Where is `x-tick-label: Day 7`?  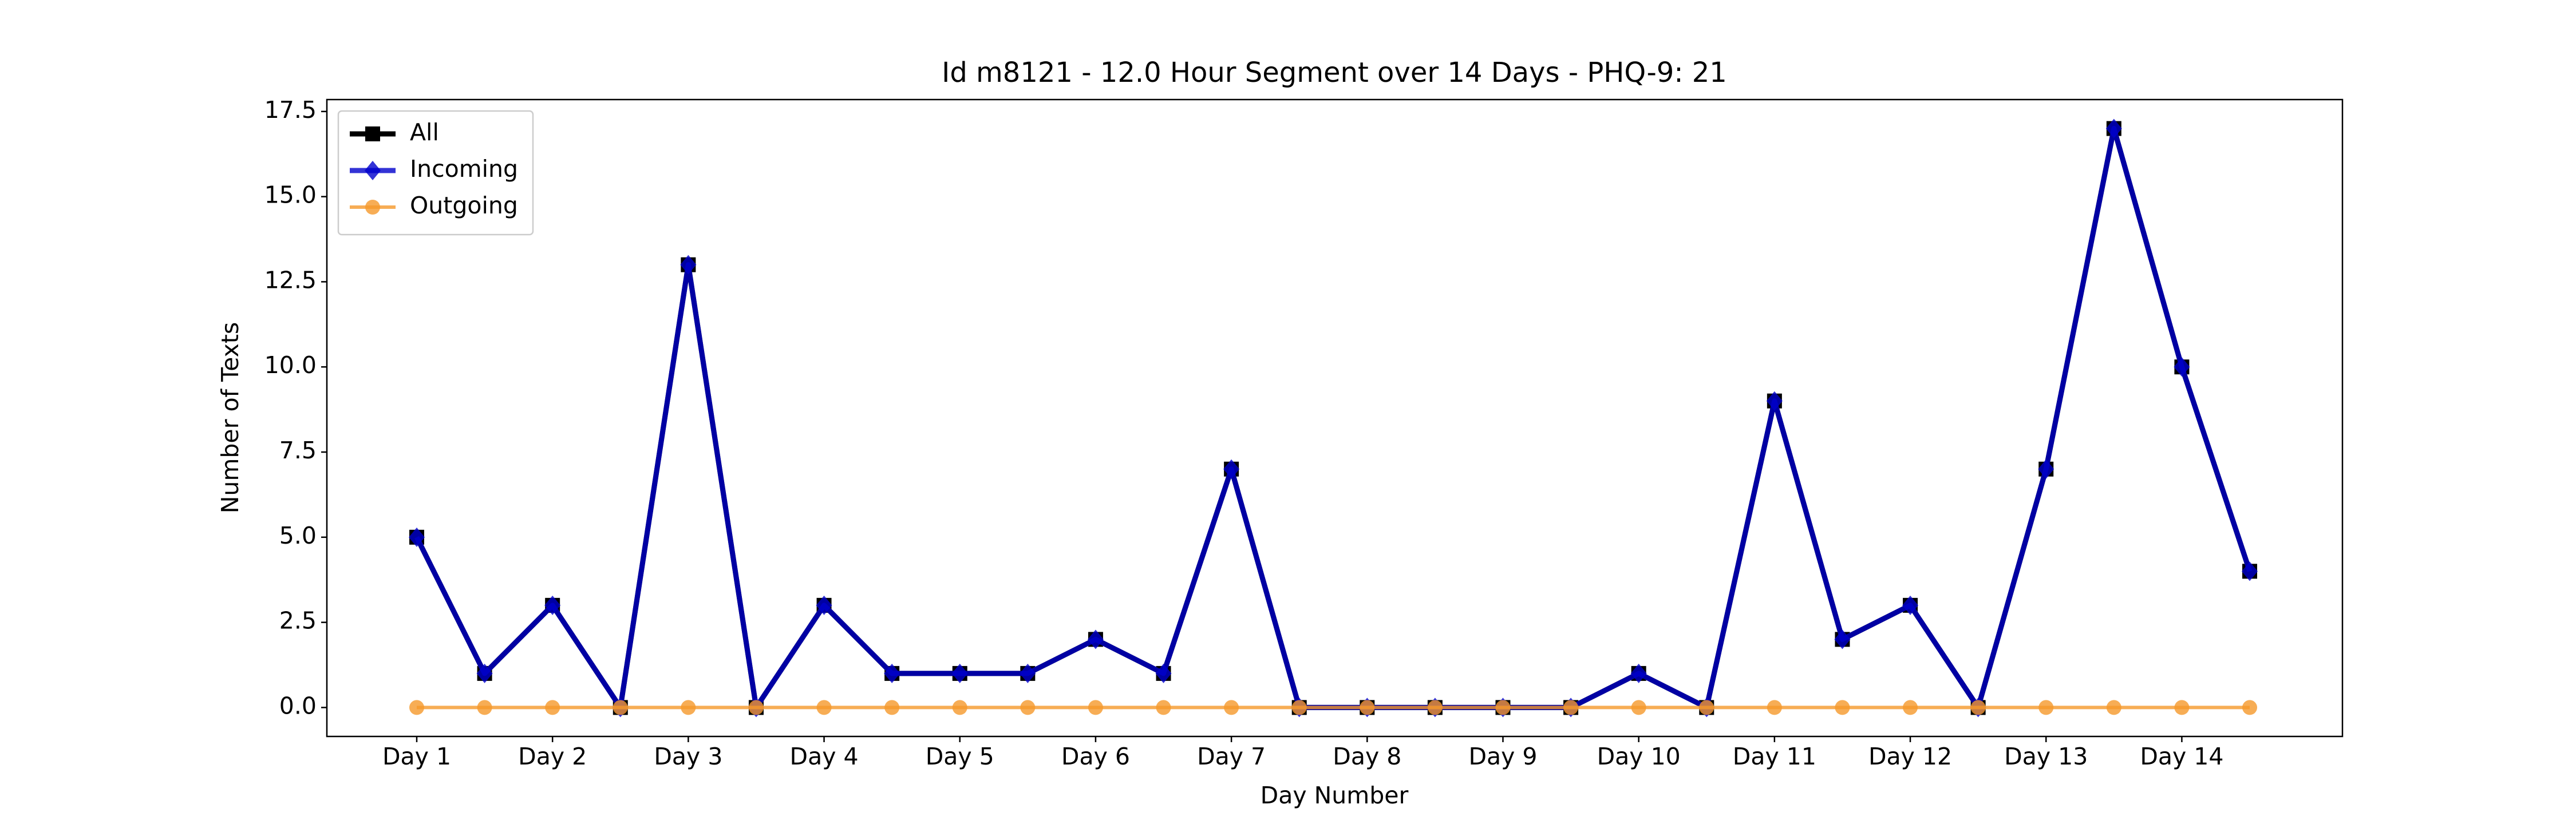
x-tick-label: Day 7 is located at coordinates (1231, 756).